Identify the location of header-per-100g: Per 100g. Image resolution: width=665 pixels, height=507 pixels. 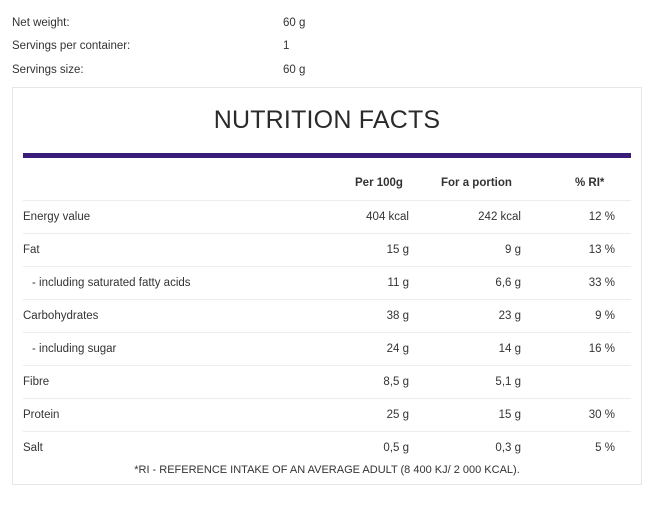
(379, 183).